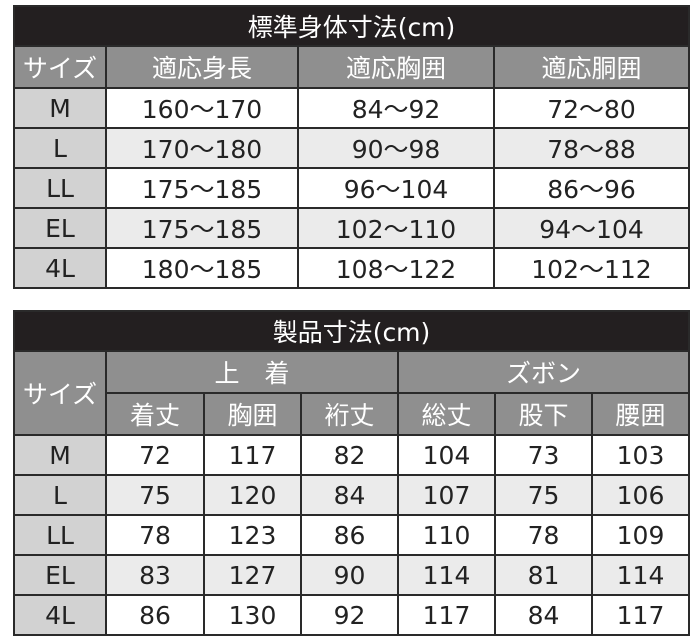 This screenshot has width=700, height=644. Describe the element at coordinates (60, 67) in the screenshot. I see `column-header: サイズ` at that location.